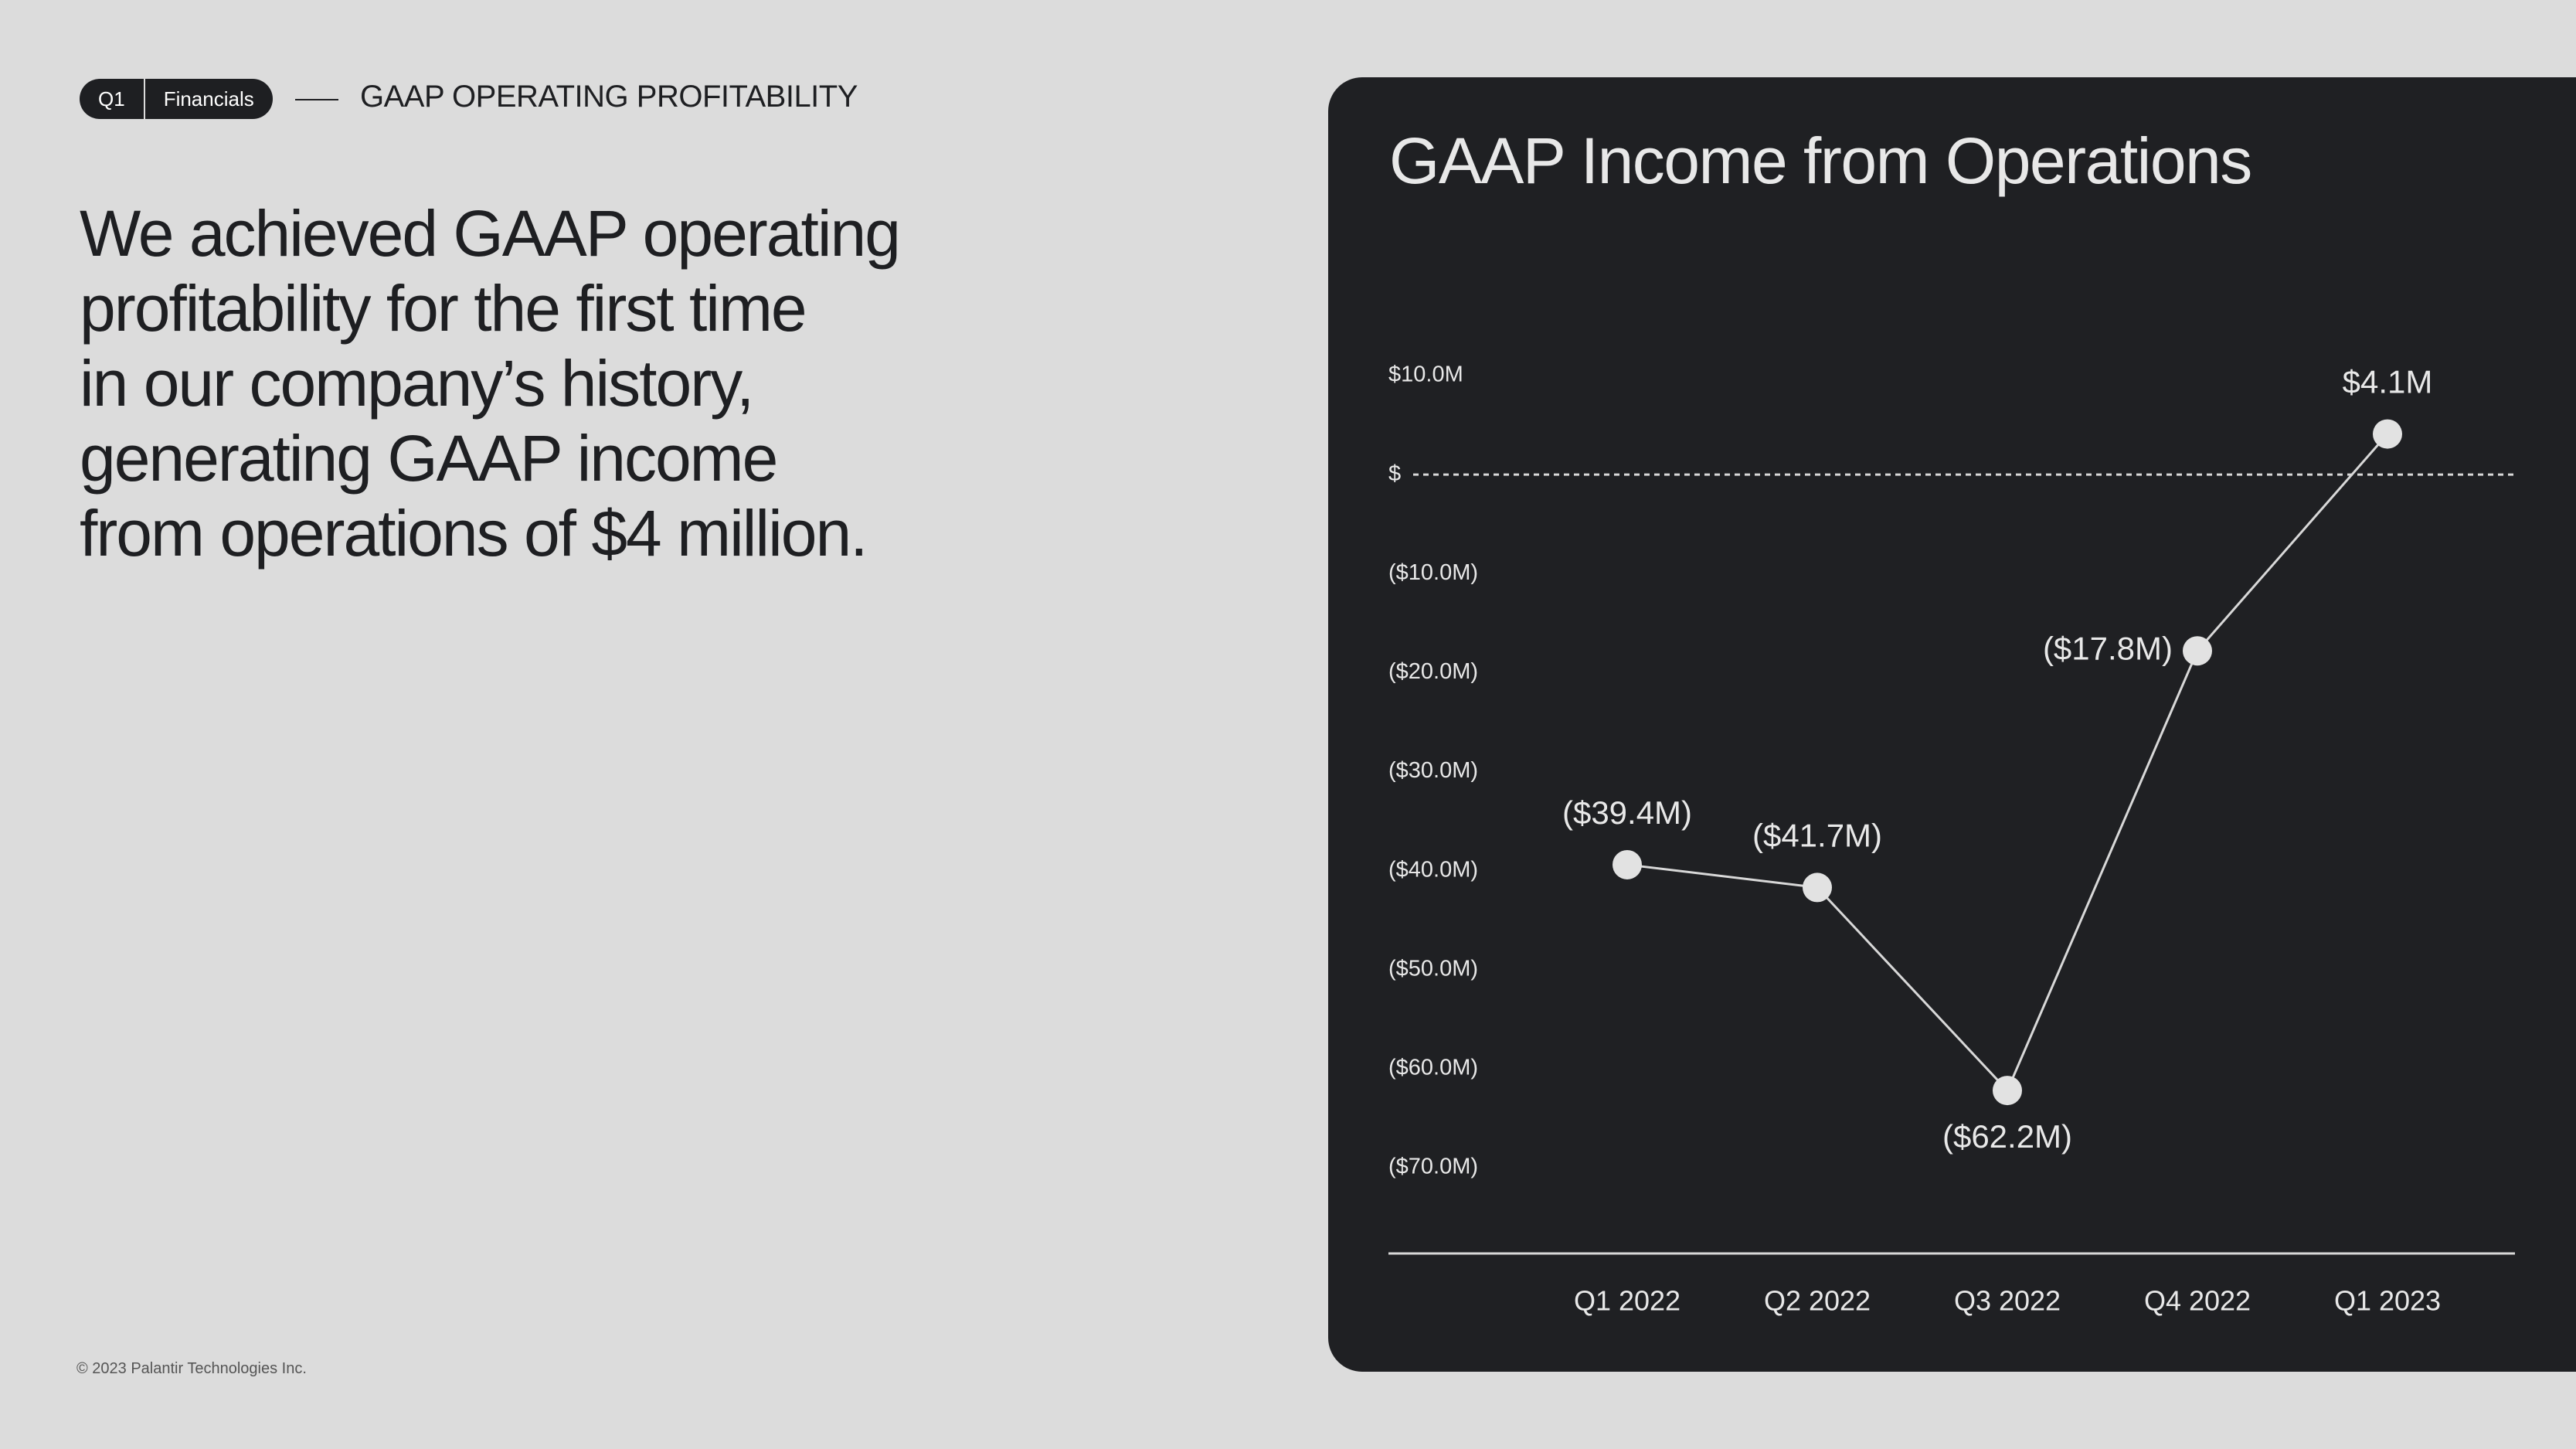 Image resolution: width=2576 pixels, height=1449 pixels. What do you see at coordinates (2108, 648) in the screenshot?
I see `data-label: ($17.8M)` at bounding box center [2108, 648].